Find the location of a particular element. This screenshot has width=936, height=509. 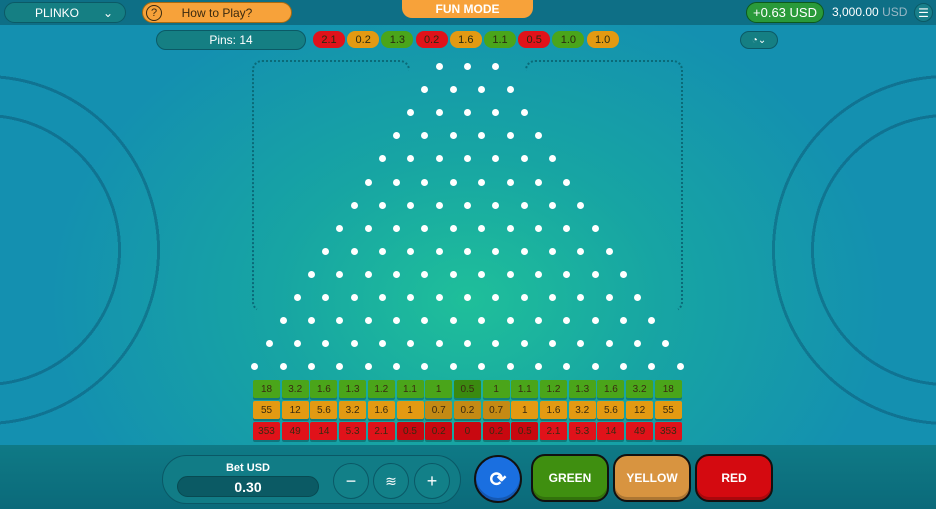

history-toggle-button: ◔⌄ is located at coordinates (759, 40).